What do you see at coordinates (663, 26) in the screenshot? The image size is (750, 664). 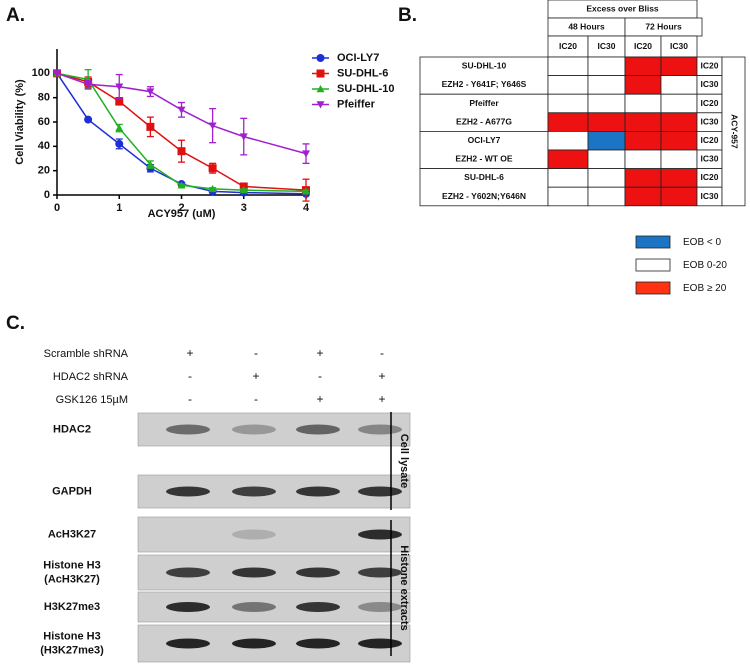 I see `table-text: 72 Hours` at bounding box center [663, 26].